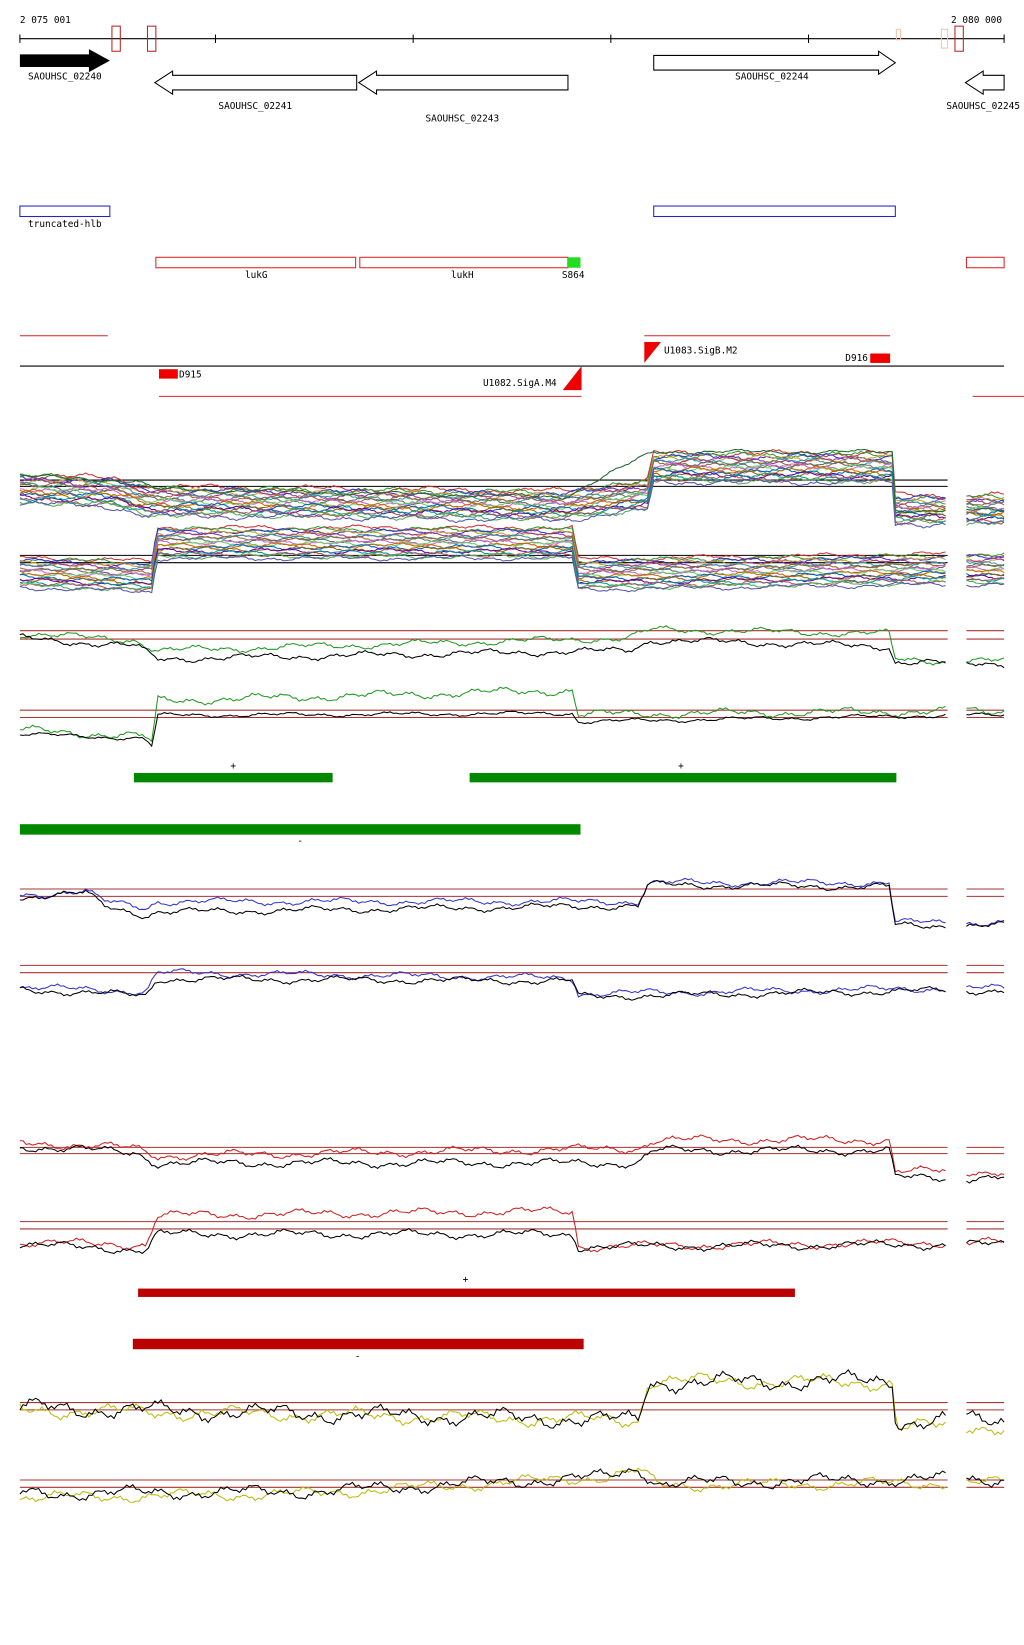 The image size is (1024, 1645). What do you see at coordinates (65, 76) in the screenshot?
I see `gene-label: SAOUHSC_02240` at bounding box center [65, 76].